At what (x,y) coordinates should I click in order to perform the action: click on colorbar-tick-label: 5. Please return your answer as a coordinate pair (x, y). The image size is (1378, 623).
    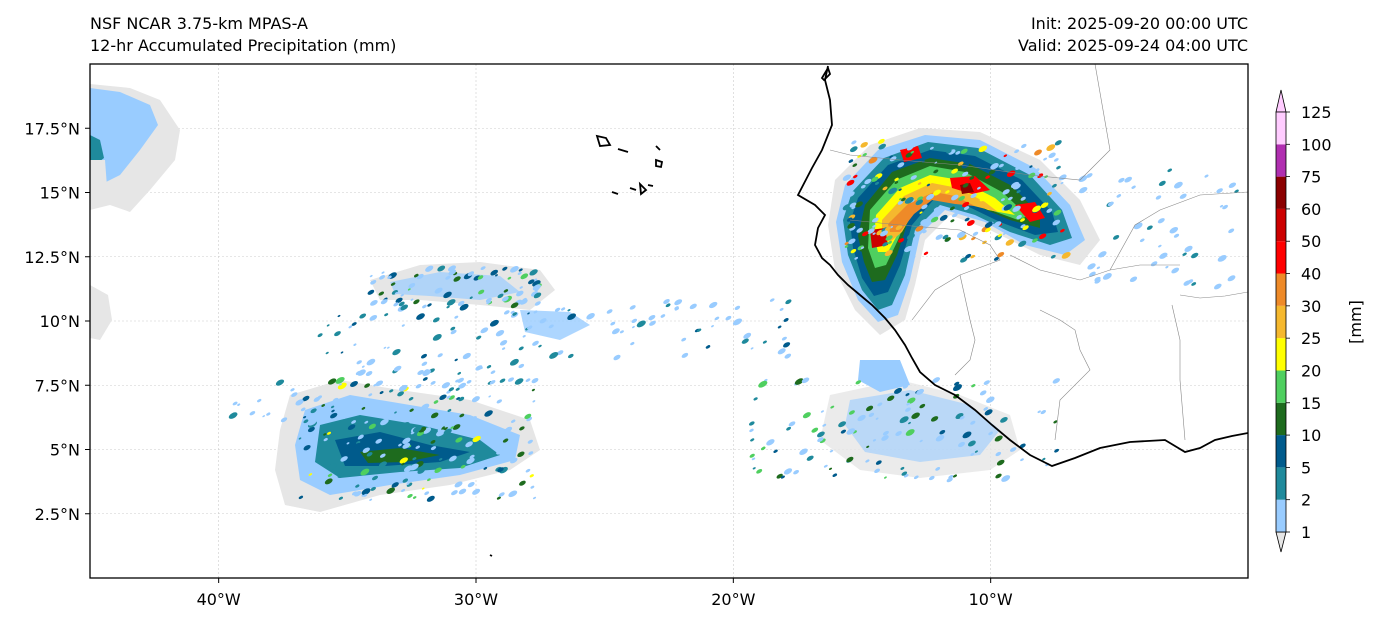
    Looking at the image, I should click on (1306, 467).